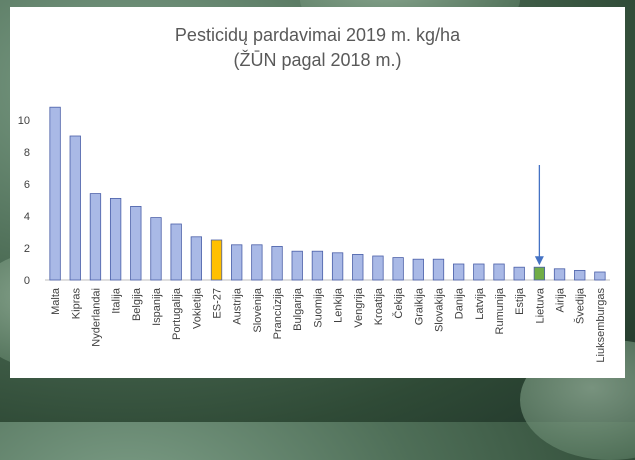 This screenshot has width=635, height=460. Describe the element at coordinates (27, 217) in the screenshot. I see `y-tick-label: 4` at that location.